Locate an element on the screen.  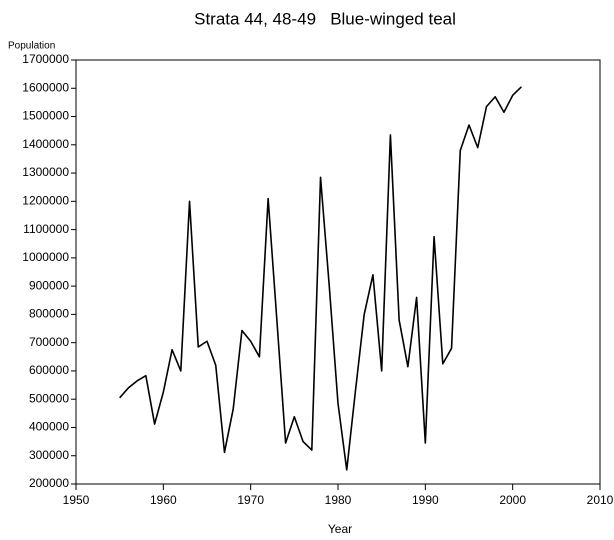
y-tick-label: 700000 is located at coordinates (49, 342).